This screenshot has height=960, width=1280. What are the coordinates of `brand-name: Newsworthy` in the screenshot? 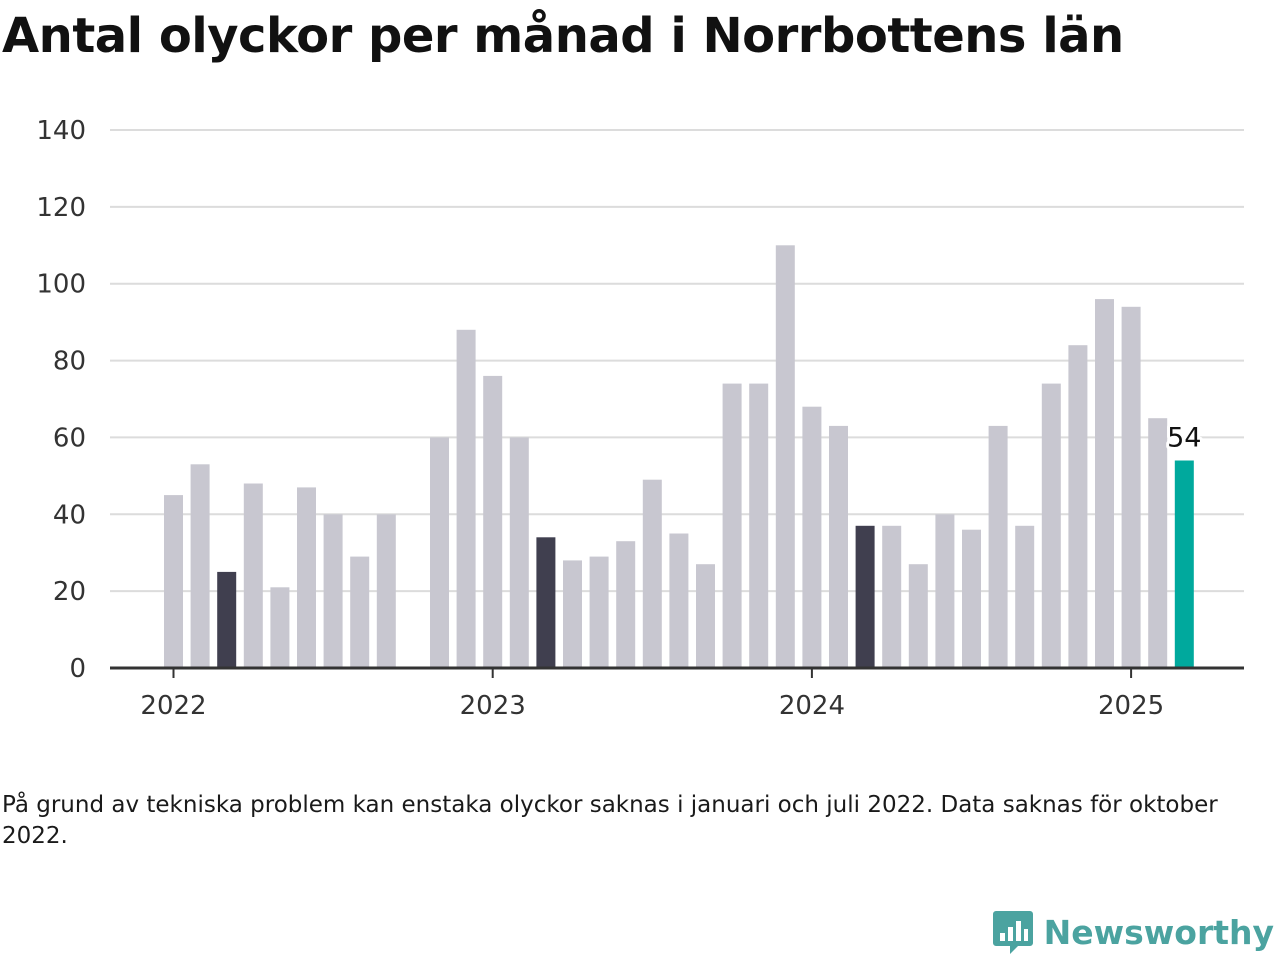 It's located at (1158, 932).